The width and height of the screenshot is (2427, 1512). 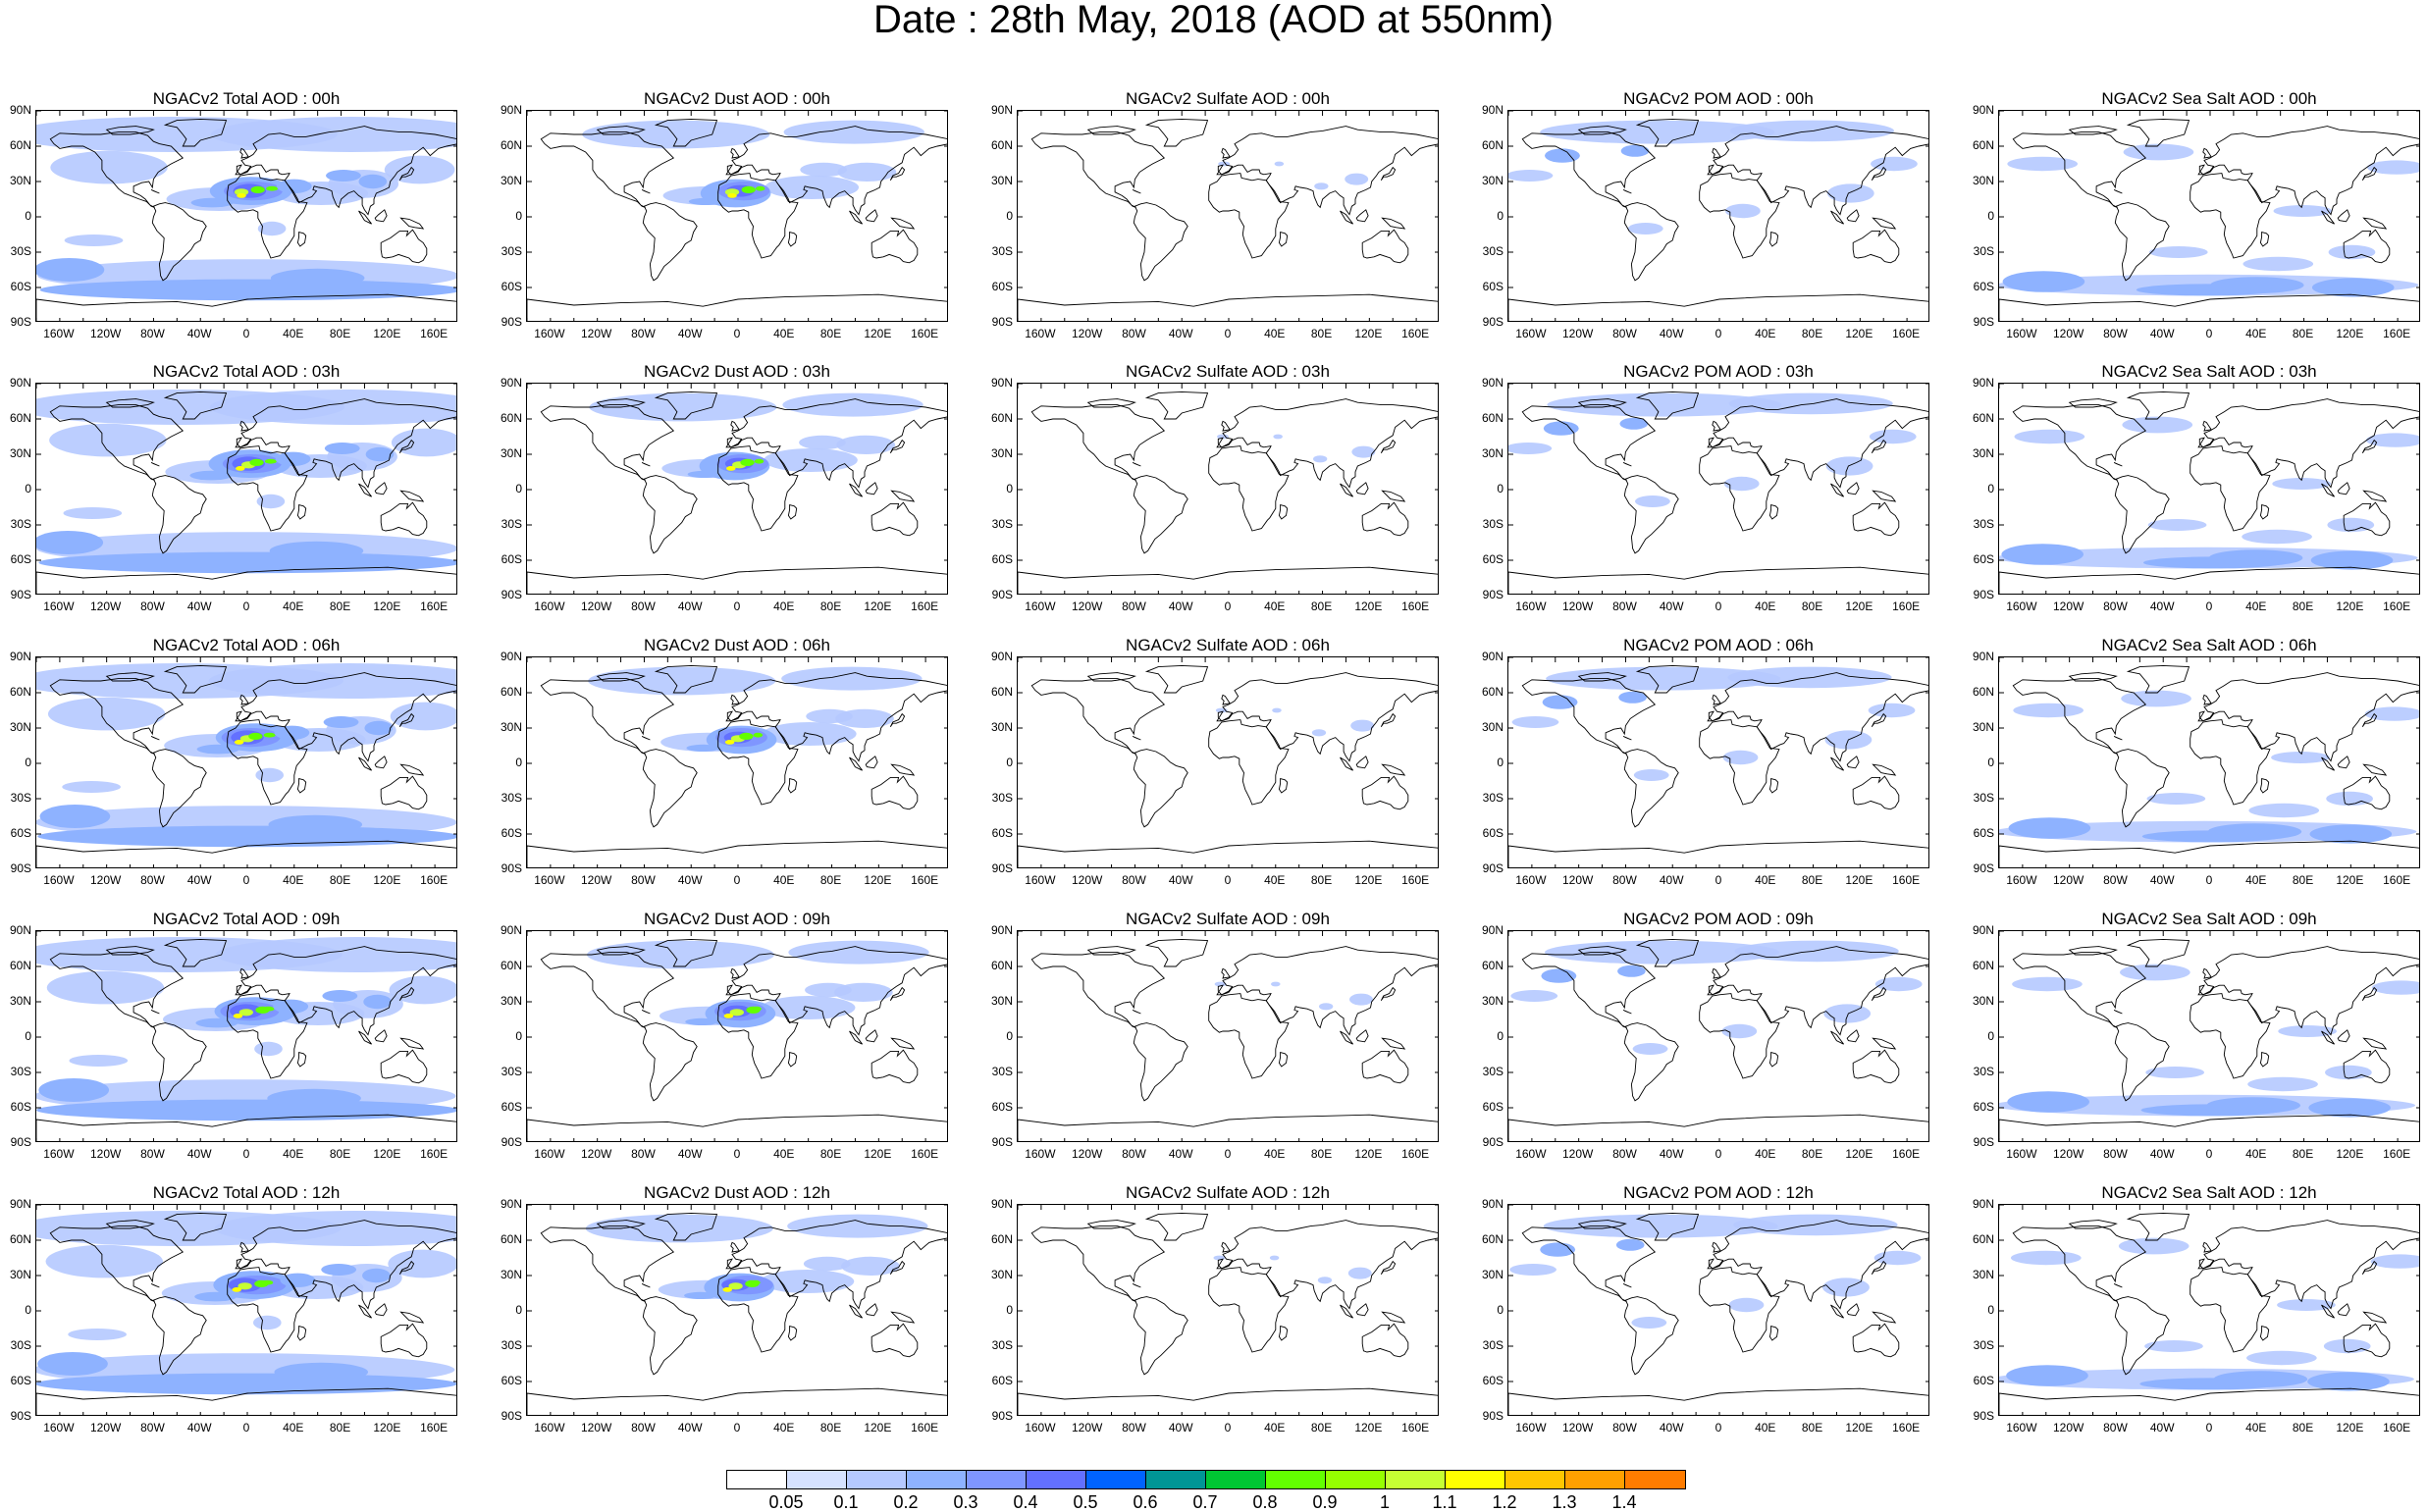 I want to click on lat-tick-label: 0, so click(x=518, y=1310).